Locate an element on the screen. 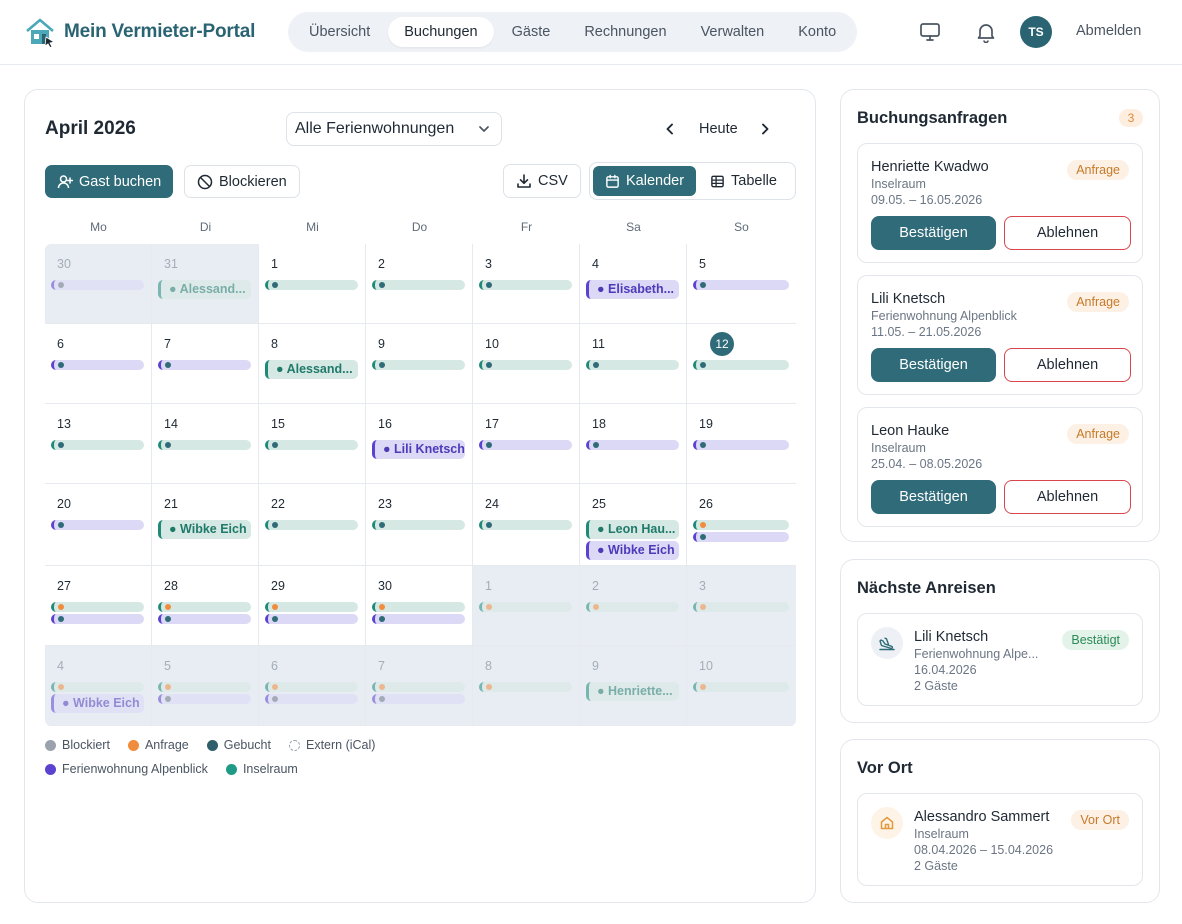 This screenshot has height=924, width=1182. prev-month-button is located at coordinates (670, 129).